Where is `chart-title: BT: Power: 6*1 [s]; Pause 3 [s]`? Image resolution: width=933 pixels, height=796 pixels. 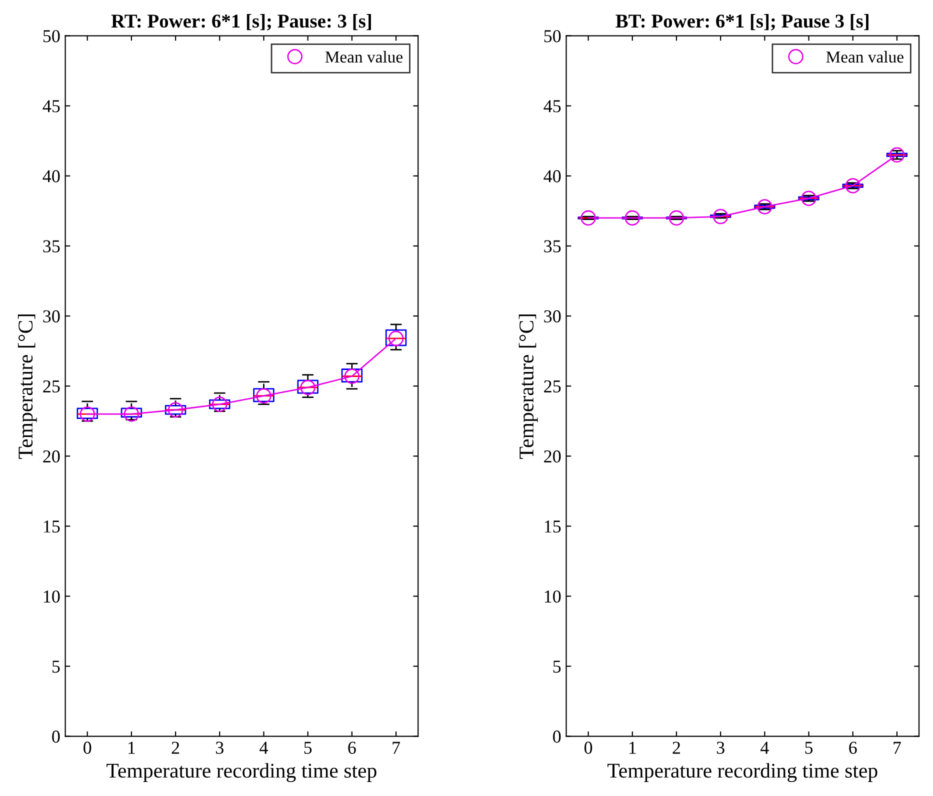
chart-title: BT: Power: 6*1 [s]; Pause 3 [s] is located at coordinates (742, 22).